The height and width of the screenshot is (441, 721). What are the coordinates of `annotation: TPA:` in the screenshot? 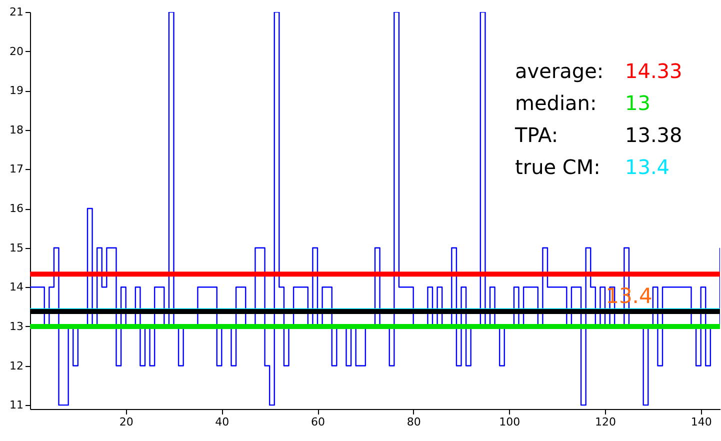 It's located at (536, 135).